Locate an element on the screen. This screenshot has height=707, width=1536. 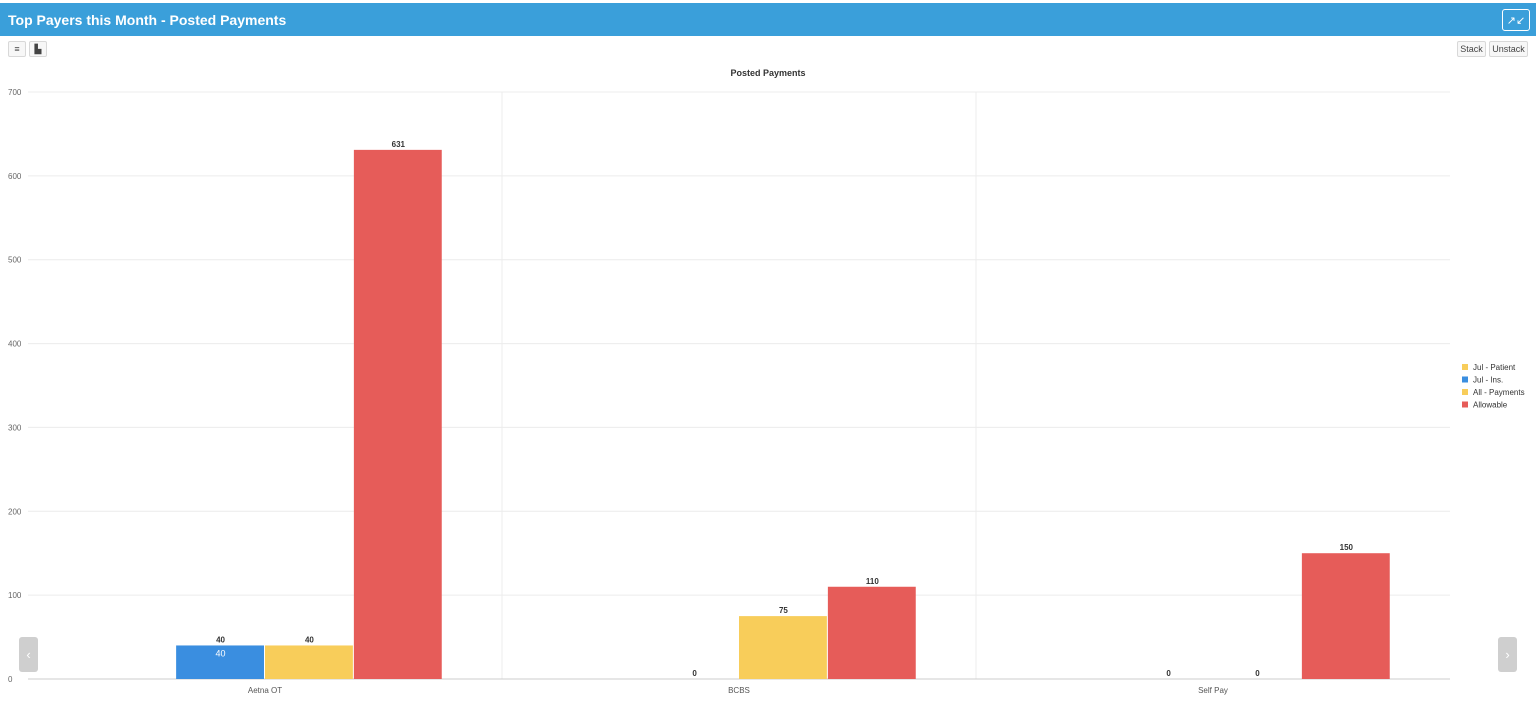
legend-label: Jul - Patient is located at coordinates (1494, 367).